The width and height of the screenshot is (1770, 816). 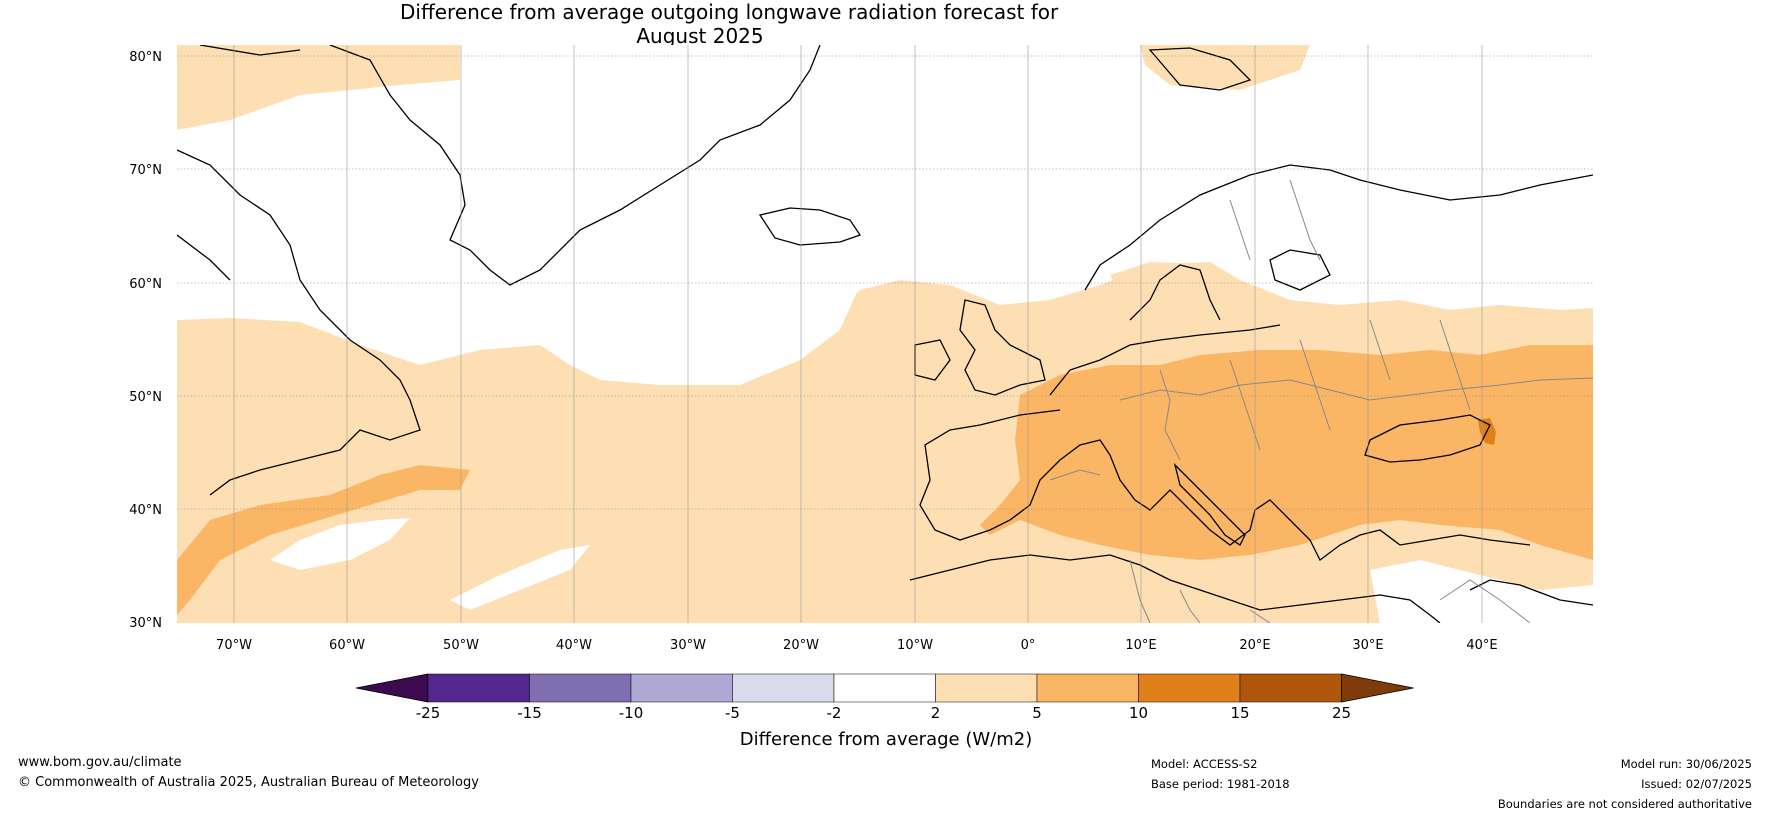 What do you see at coordinates (1209, 504) in the screenshot?
I see `coastline-italy` at bounding box center [1209, 504].